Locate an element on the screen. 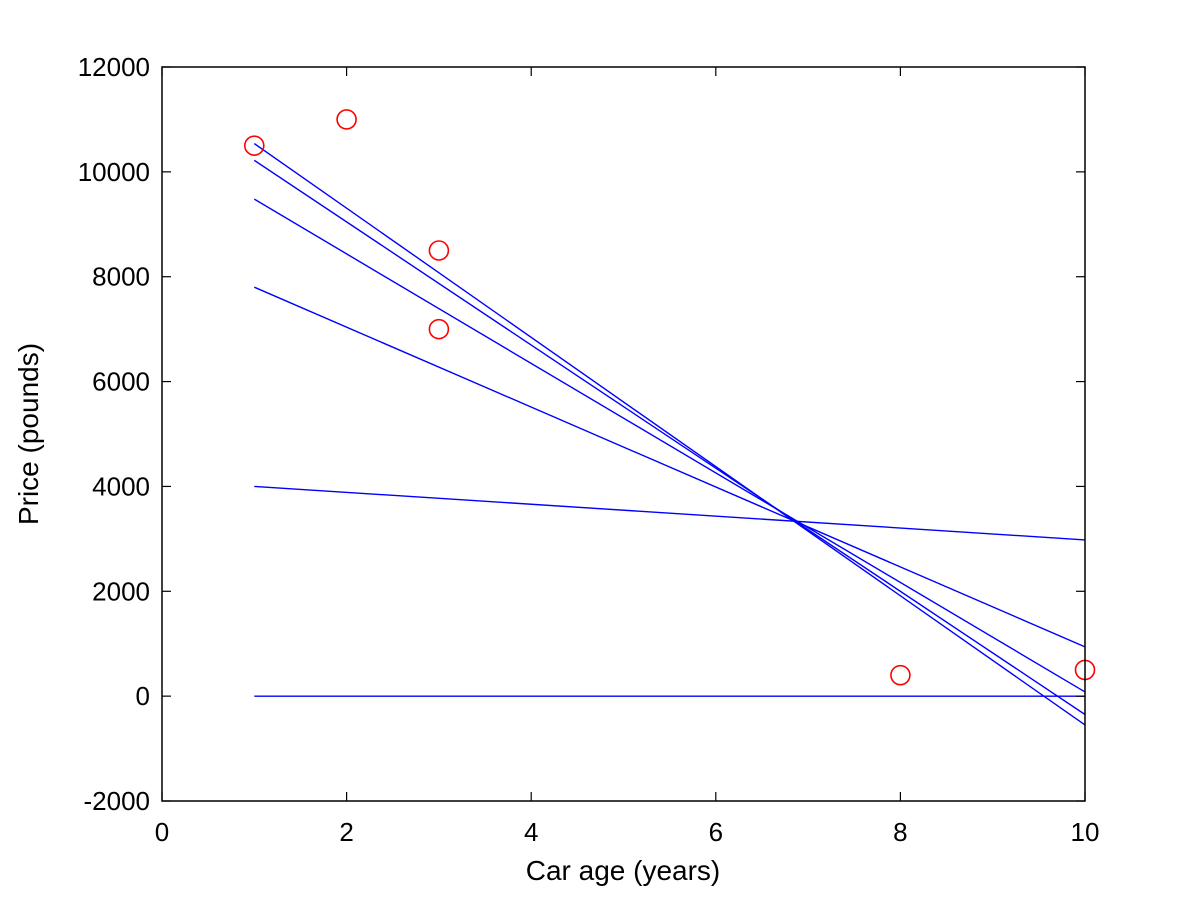 This screenshot has height=900, width=1200. x-axis-label: Car age (years) is located at coordinates (623, 870).